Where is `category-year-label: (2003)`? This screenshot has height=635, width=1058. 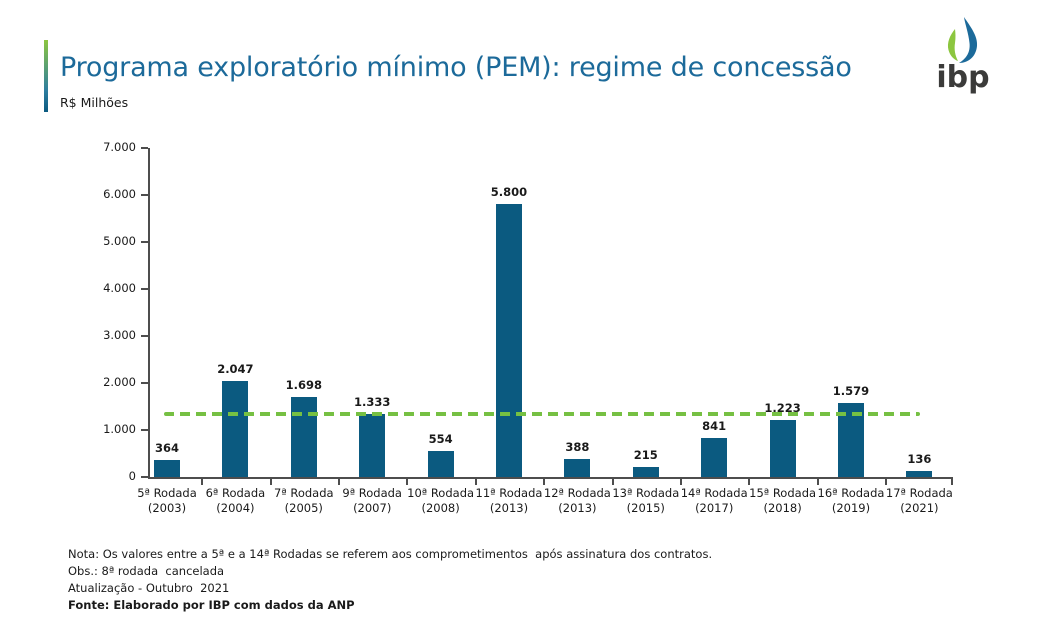
category-year-label: (2003) is located at coordinates (167, 508).